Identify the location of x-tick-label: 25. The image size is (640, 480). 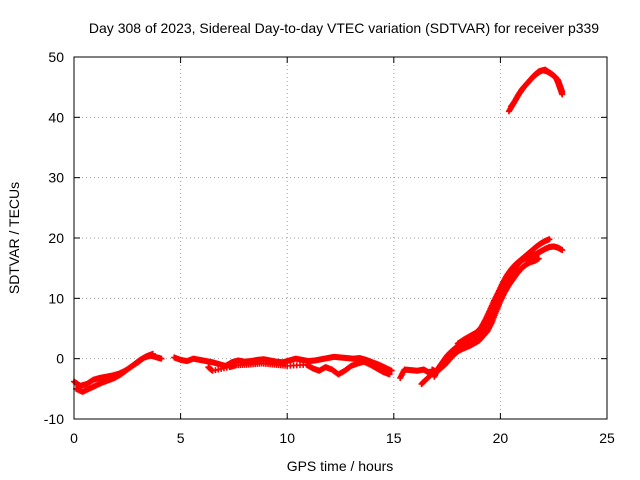
(607, 438).